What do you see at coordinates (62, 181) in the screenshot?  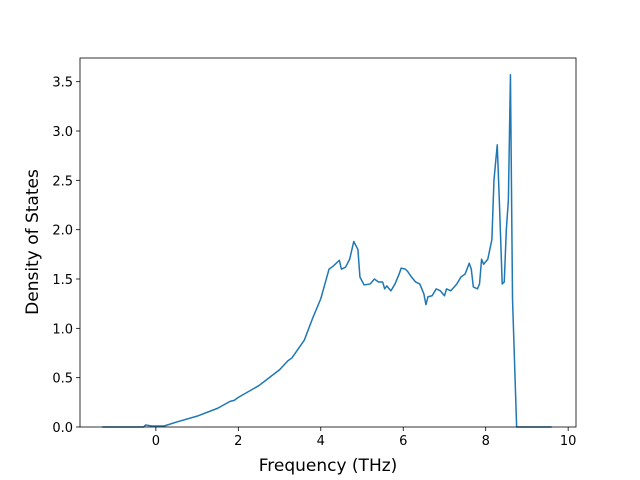 I see `y-tick-label: 2.5` at bounding box center [62, 181].